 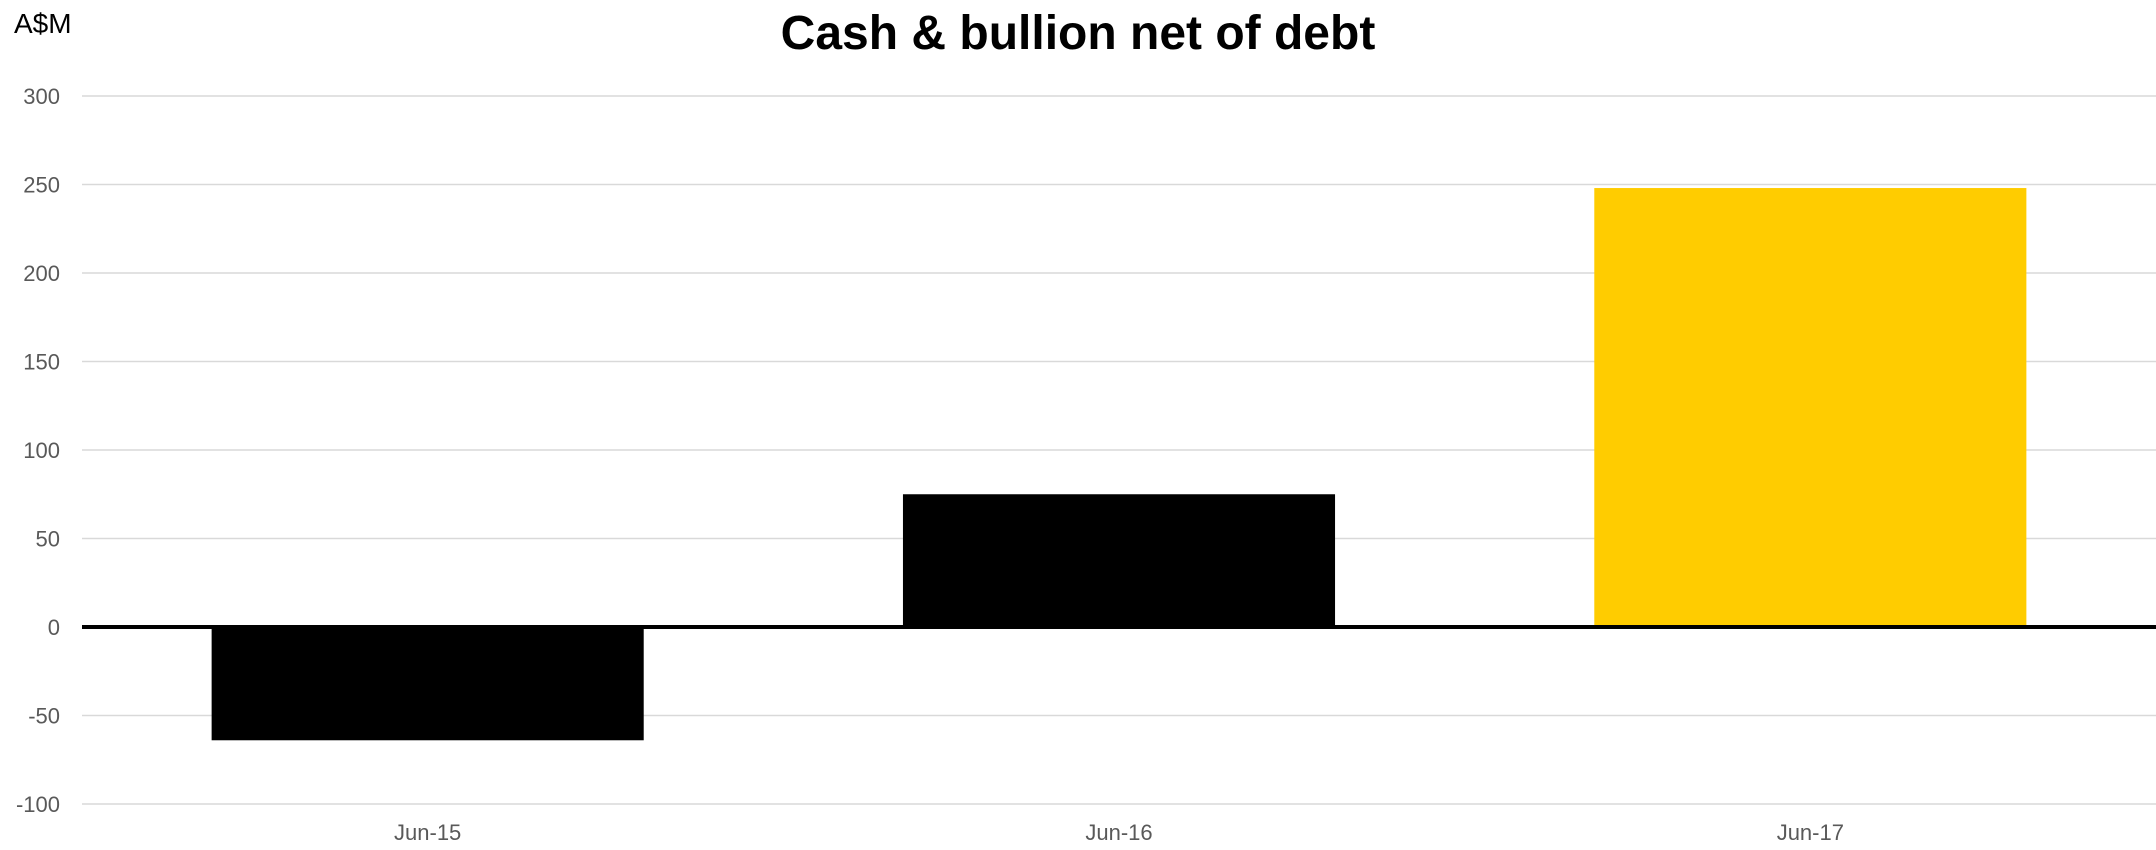 What do you see at coordinates (41, 450) in the screenshot?
I see `y-tick-label: 100` at bounding box center [41, 450].